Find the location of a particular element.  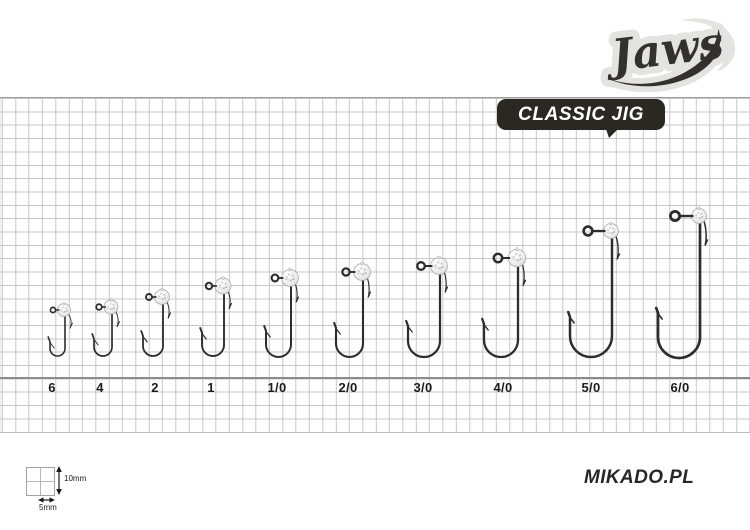

hook-size-label: 6 is located at coordinates (52, 387).